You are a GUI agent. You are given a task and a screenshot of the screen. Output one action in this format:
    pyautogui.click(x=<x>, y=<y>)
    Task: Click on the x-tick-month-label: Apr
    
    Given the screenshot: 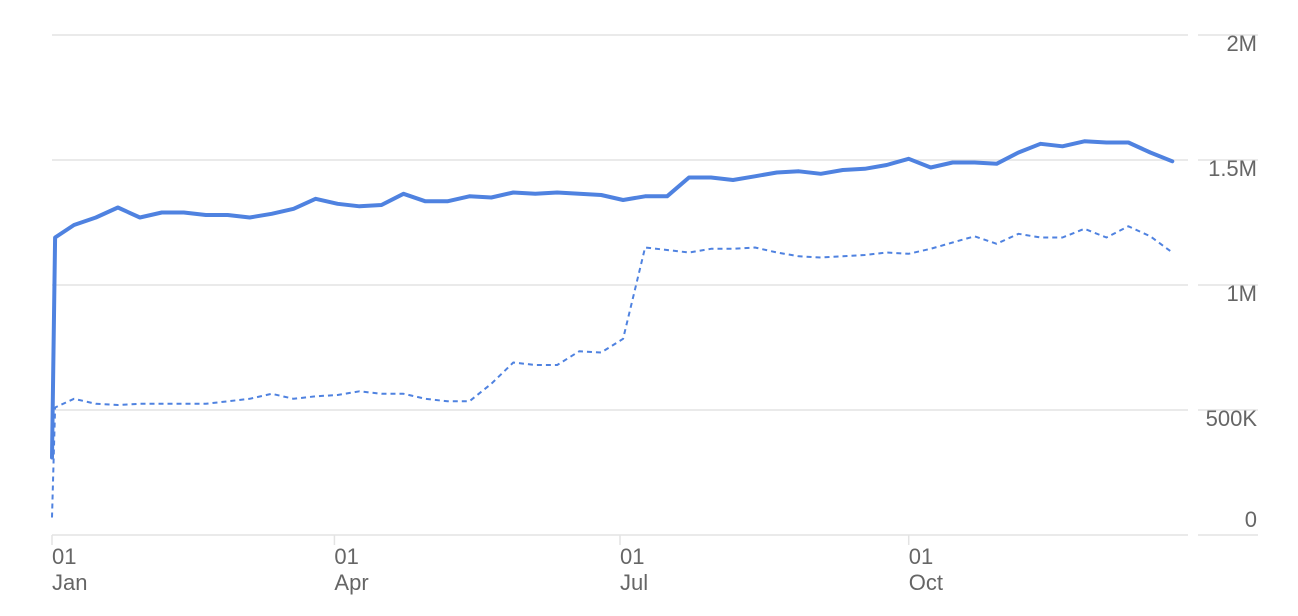 What is the action you would take?
    pyautogui.click(x=351, y=582)
    